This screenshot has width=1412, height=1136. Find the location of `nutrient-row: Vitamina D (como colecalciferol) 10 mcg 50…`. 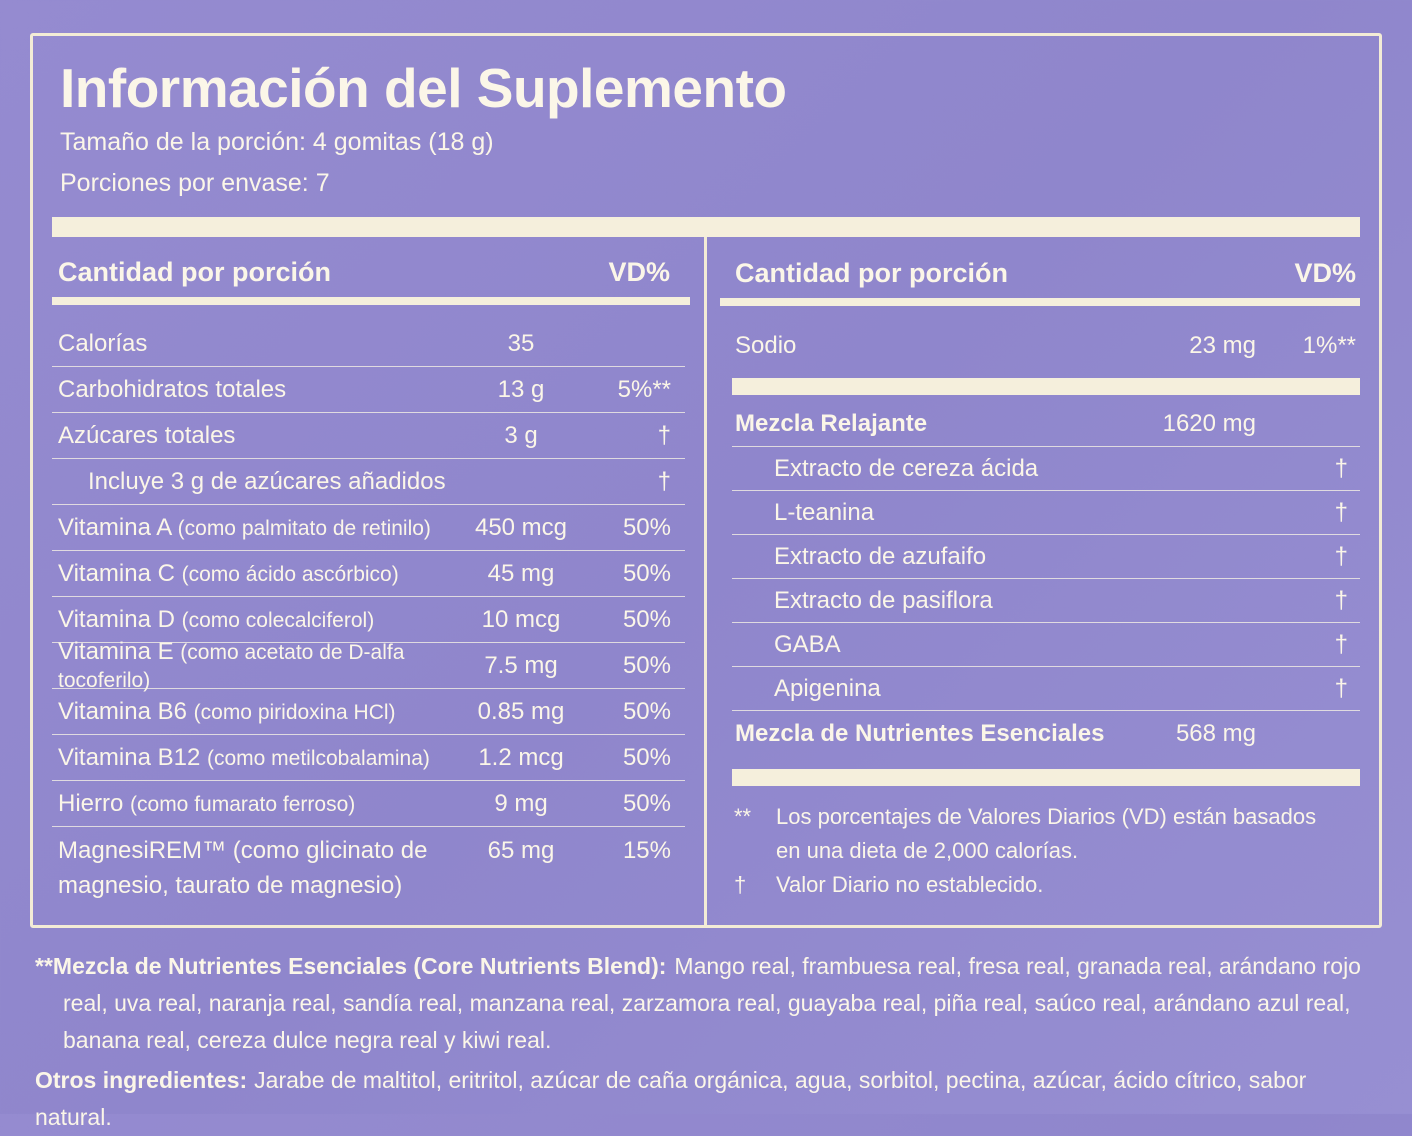

nutrient-row: Vitamina D (como colecalciferol) 10 mcg 50… is located at coordinates (368, 620).